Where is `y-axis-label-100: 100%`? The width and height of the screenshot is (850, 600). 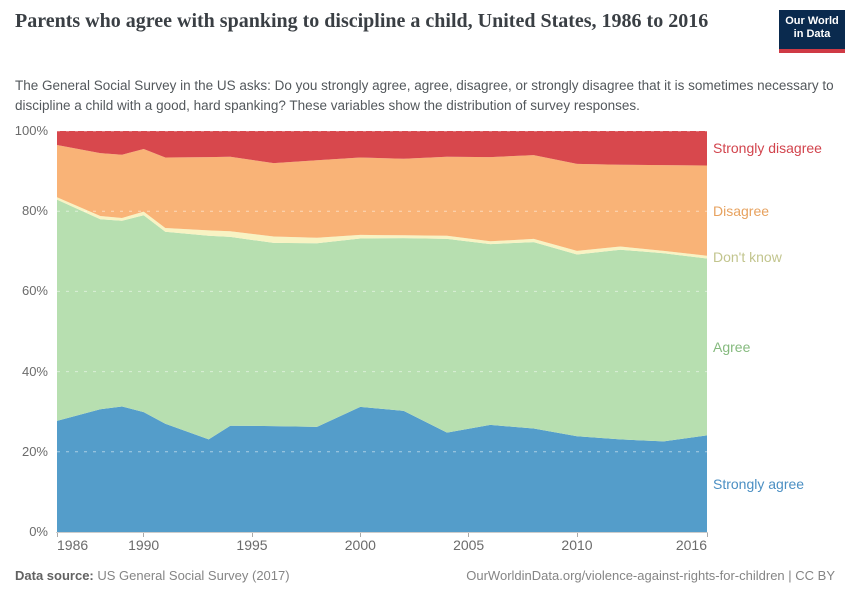 y-axis-label-100: 100% is located at coordinates (31, 130).